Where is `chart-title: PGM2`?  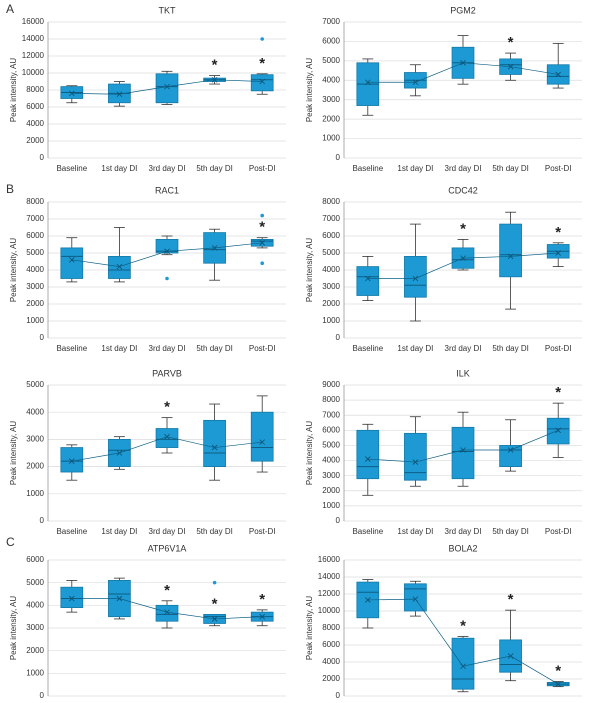 chart-title: PGM2 is located at coordinates (463, 10).